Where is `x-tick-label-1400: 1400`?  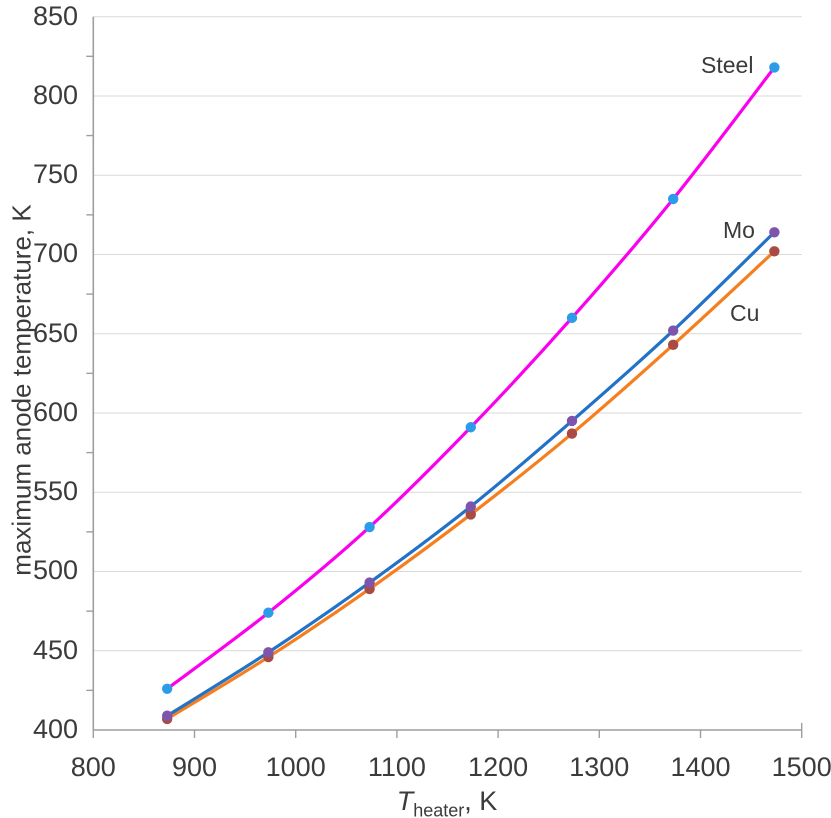
x-tick-label-1400: 1400 is located at coordinates (700, 767).